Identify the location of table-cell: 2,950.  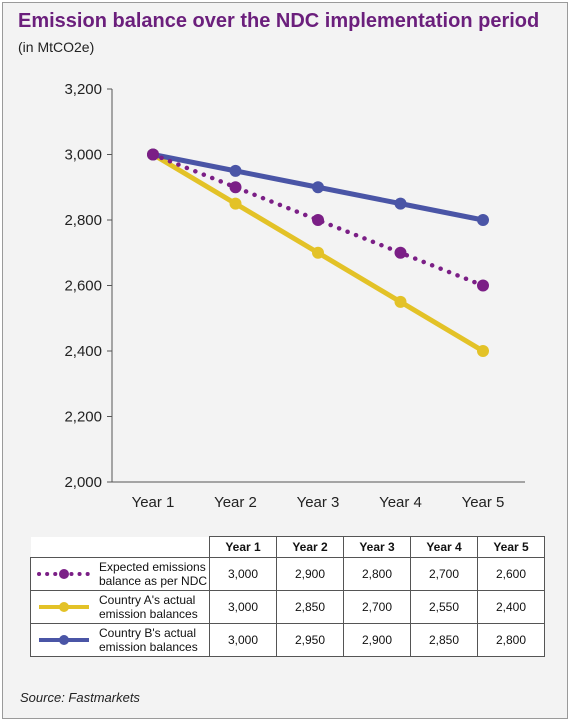
(310, 640).